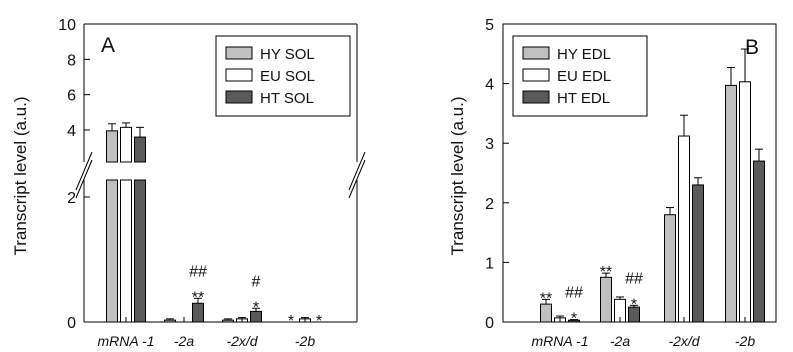 The height and width of the screenshot is (352, 793). I want to click on y-tick-label: 3, so click(489, 144).